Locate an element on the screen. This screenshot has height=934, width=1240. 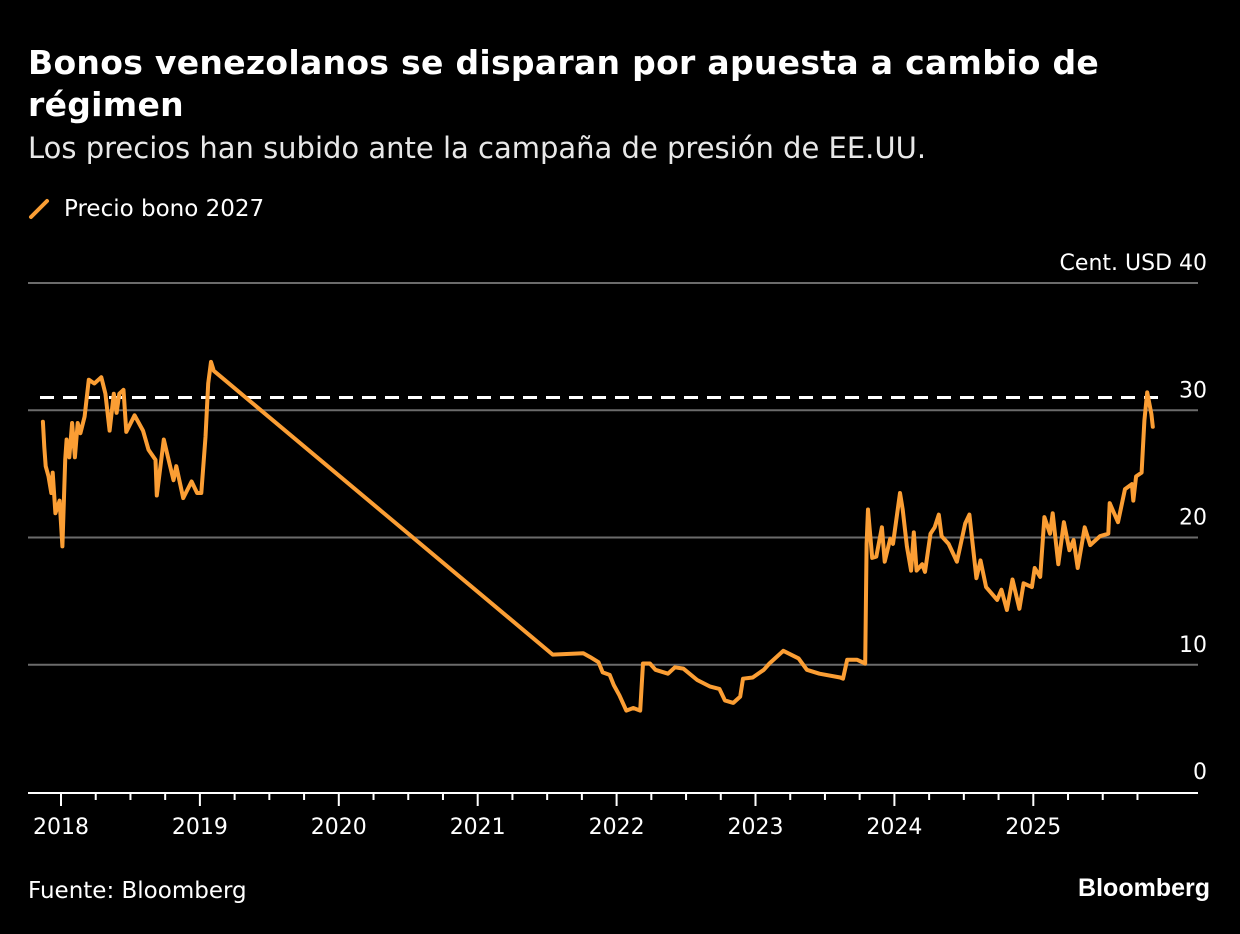
bloomberg-logo: Bloomberg is located at coordinates (1144, 888).